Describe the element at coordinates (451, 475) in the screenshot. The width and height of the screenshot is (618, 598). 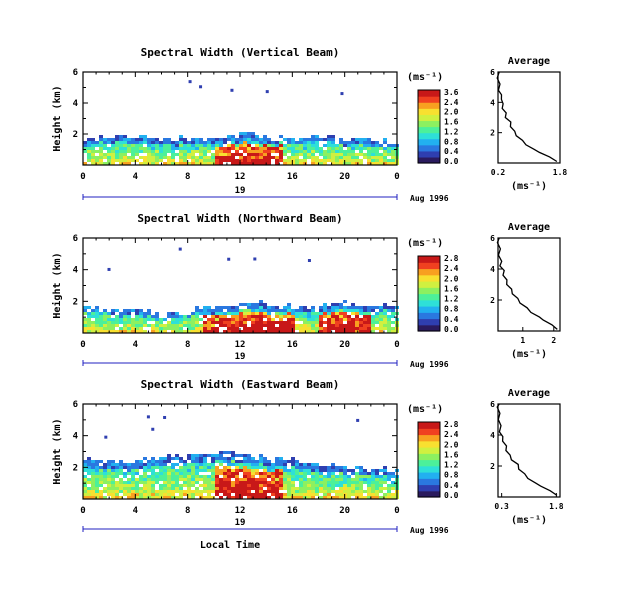
I see `colorbar-tick-label: 0.8` at that location.